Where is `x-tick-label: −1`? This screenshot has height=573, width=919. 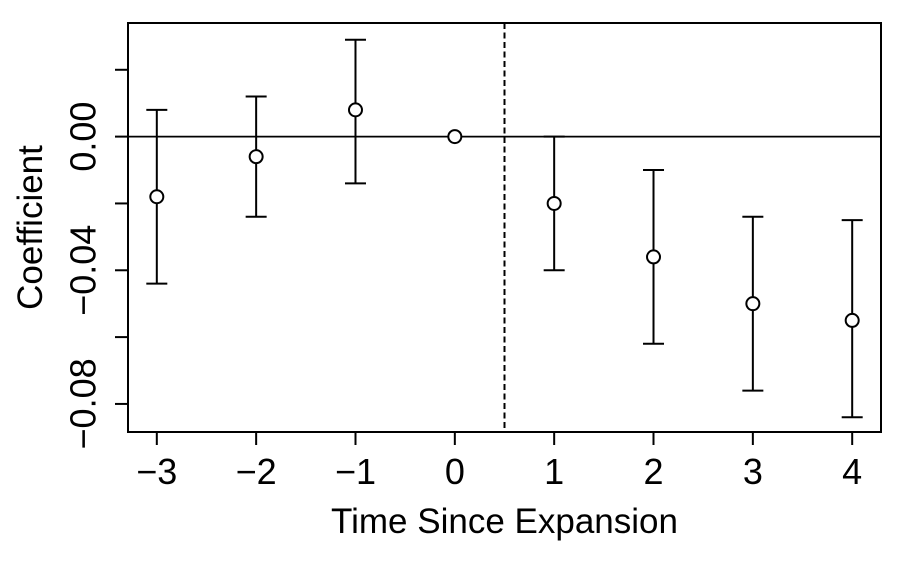 x-tick-label: −1 is located at coordinates (355, 471).